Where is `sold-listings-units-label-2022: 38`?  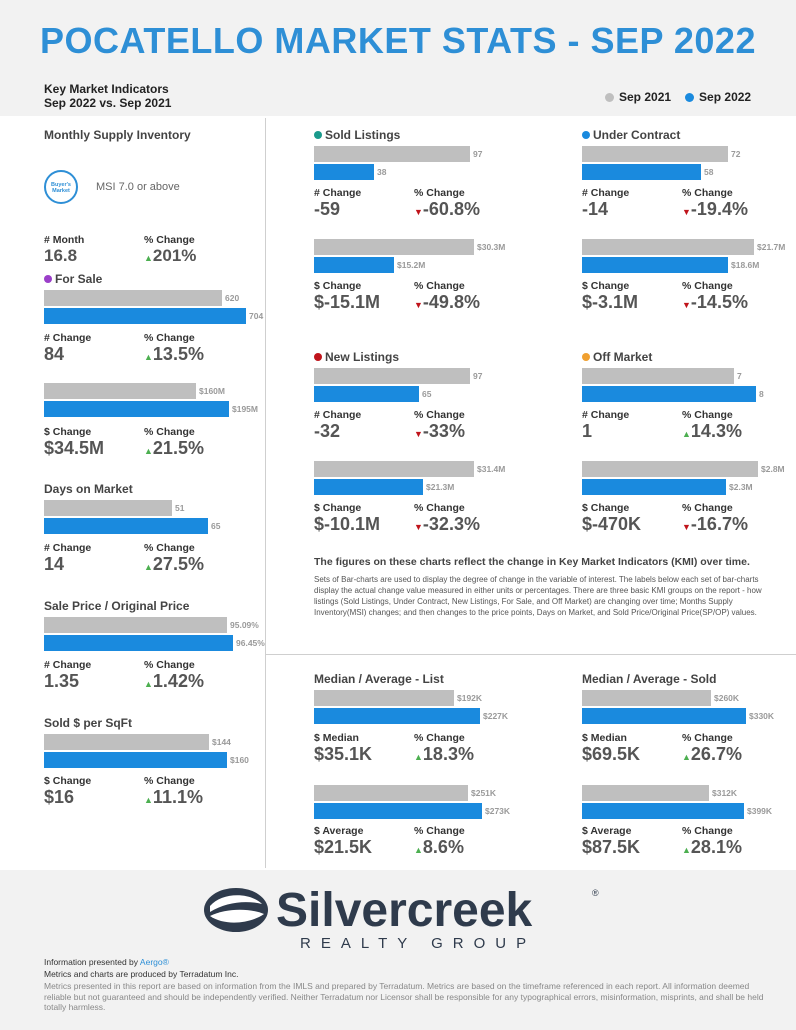
sold-listings-units-label-2022: 38 is located at coordinates (382, 172).